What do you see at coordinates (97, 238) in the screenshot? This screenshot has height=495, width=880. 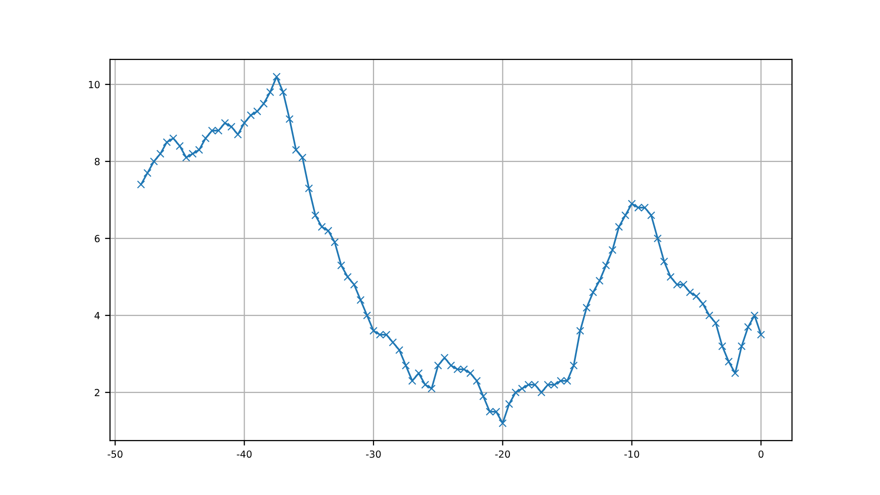 I see `y-tick-label: 6` at bounding box center [97, 238].